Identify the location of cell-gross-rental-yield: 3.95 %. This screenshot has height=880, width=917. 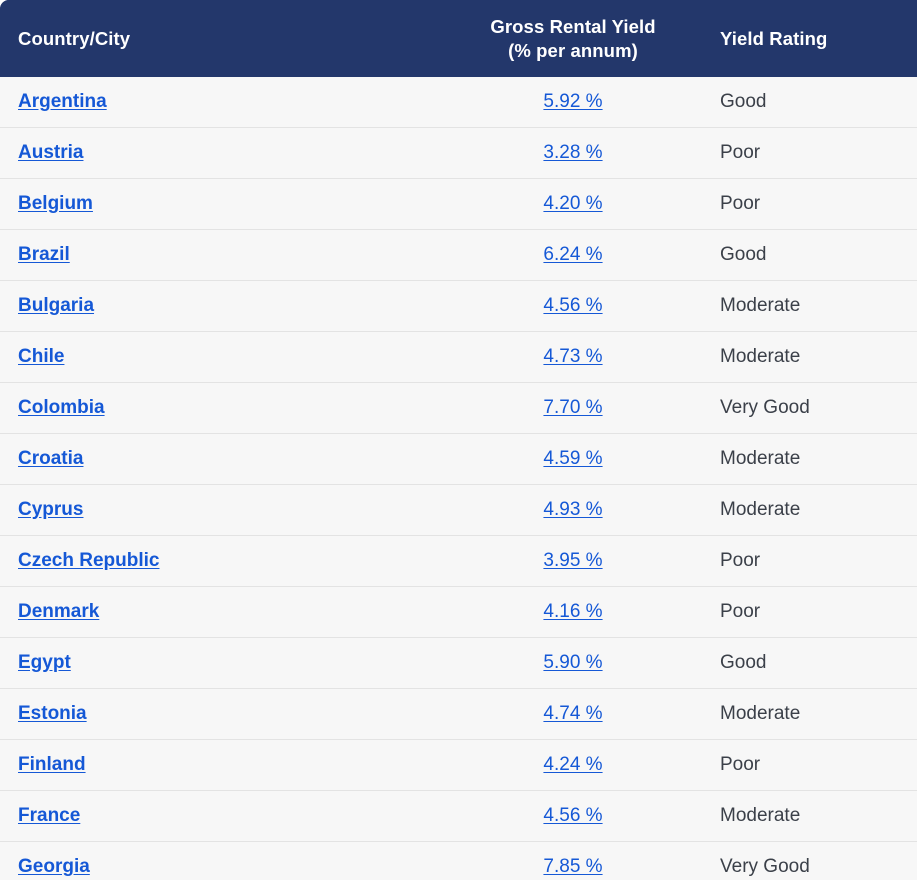
(573, 561).